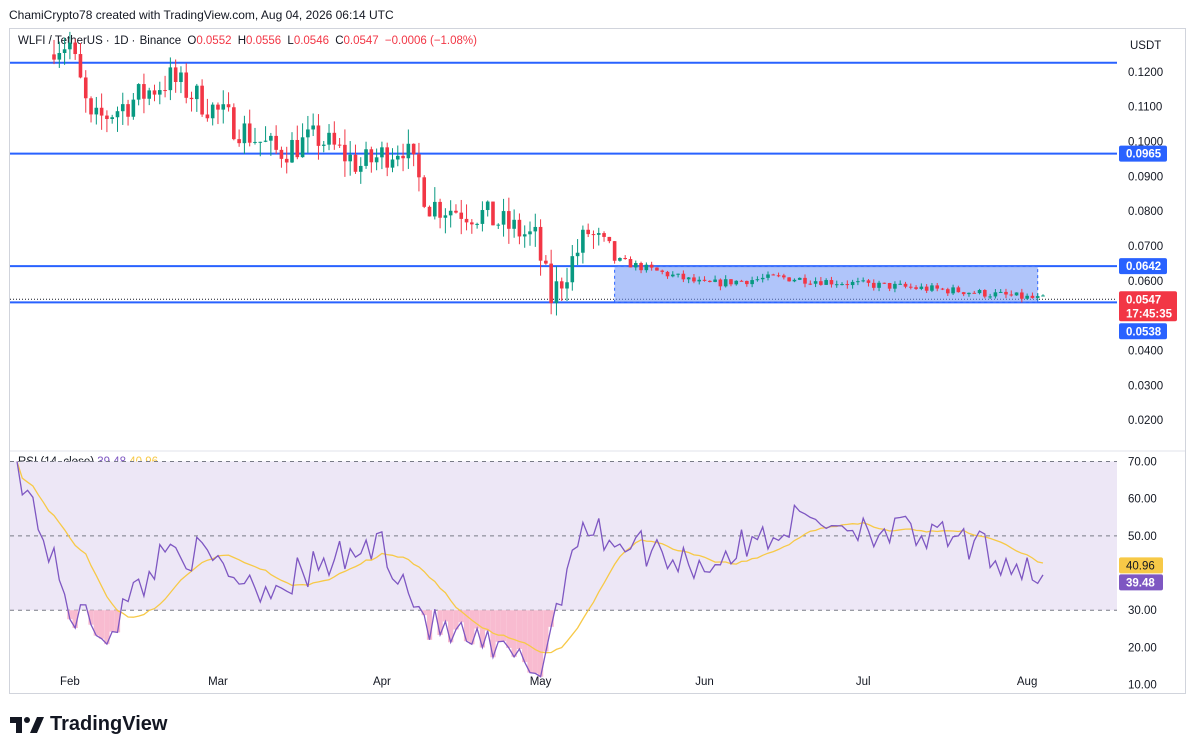 This screenshot has height=755, width=1195. Describe the element at coordinates (541, 682) in the screenshot. I see `time-axis-label: May` at that location.